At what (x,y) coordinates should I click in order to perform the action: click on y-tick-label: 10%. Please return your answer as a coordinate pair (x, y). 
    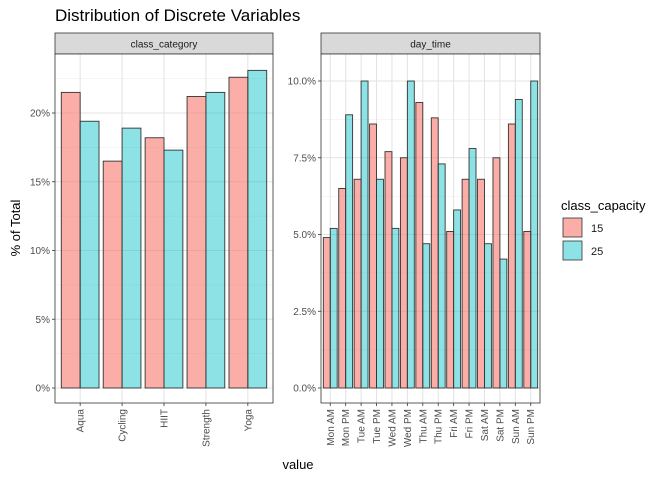
    Looking at the image, I should click on (40, 251).